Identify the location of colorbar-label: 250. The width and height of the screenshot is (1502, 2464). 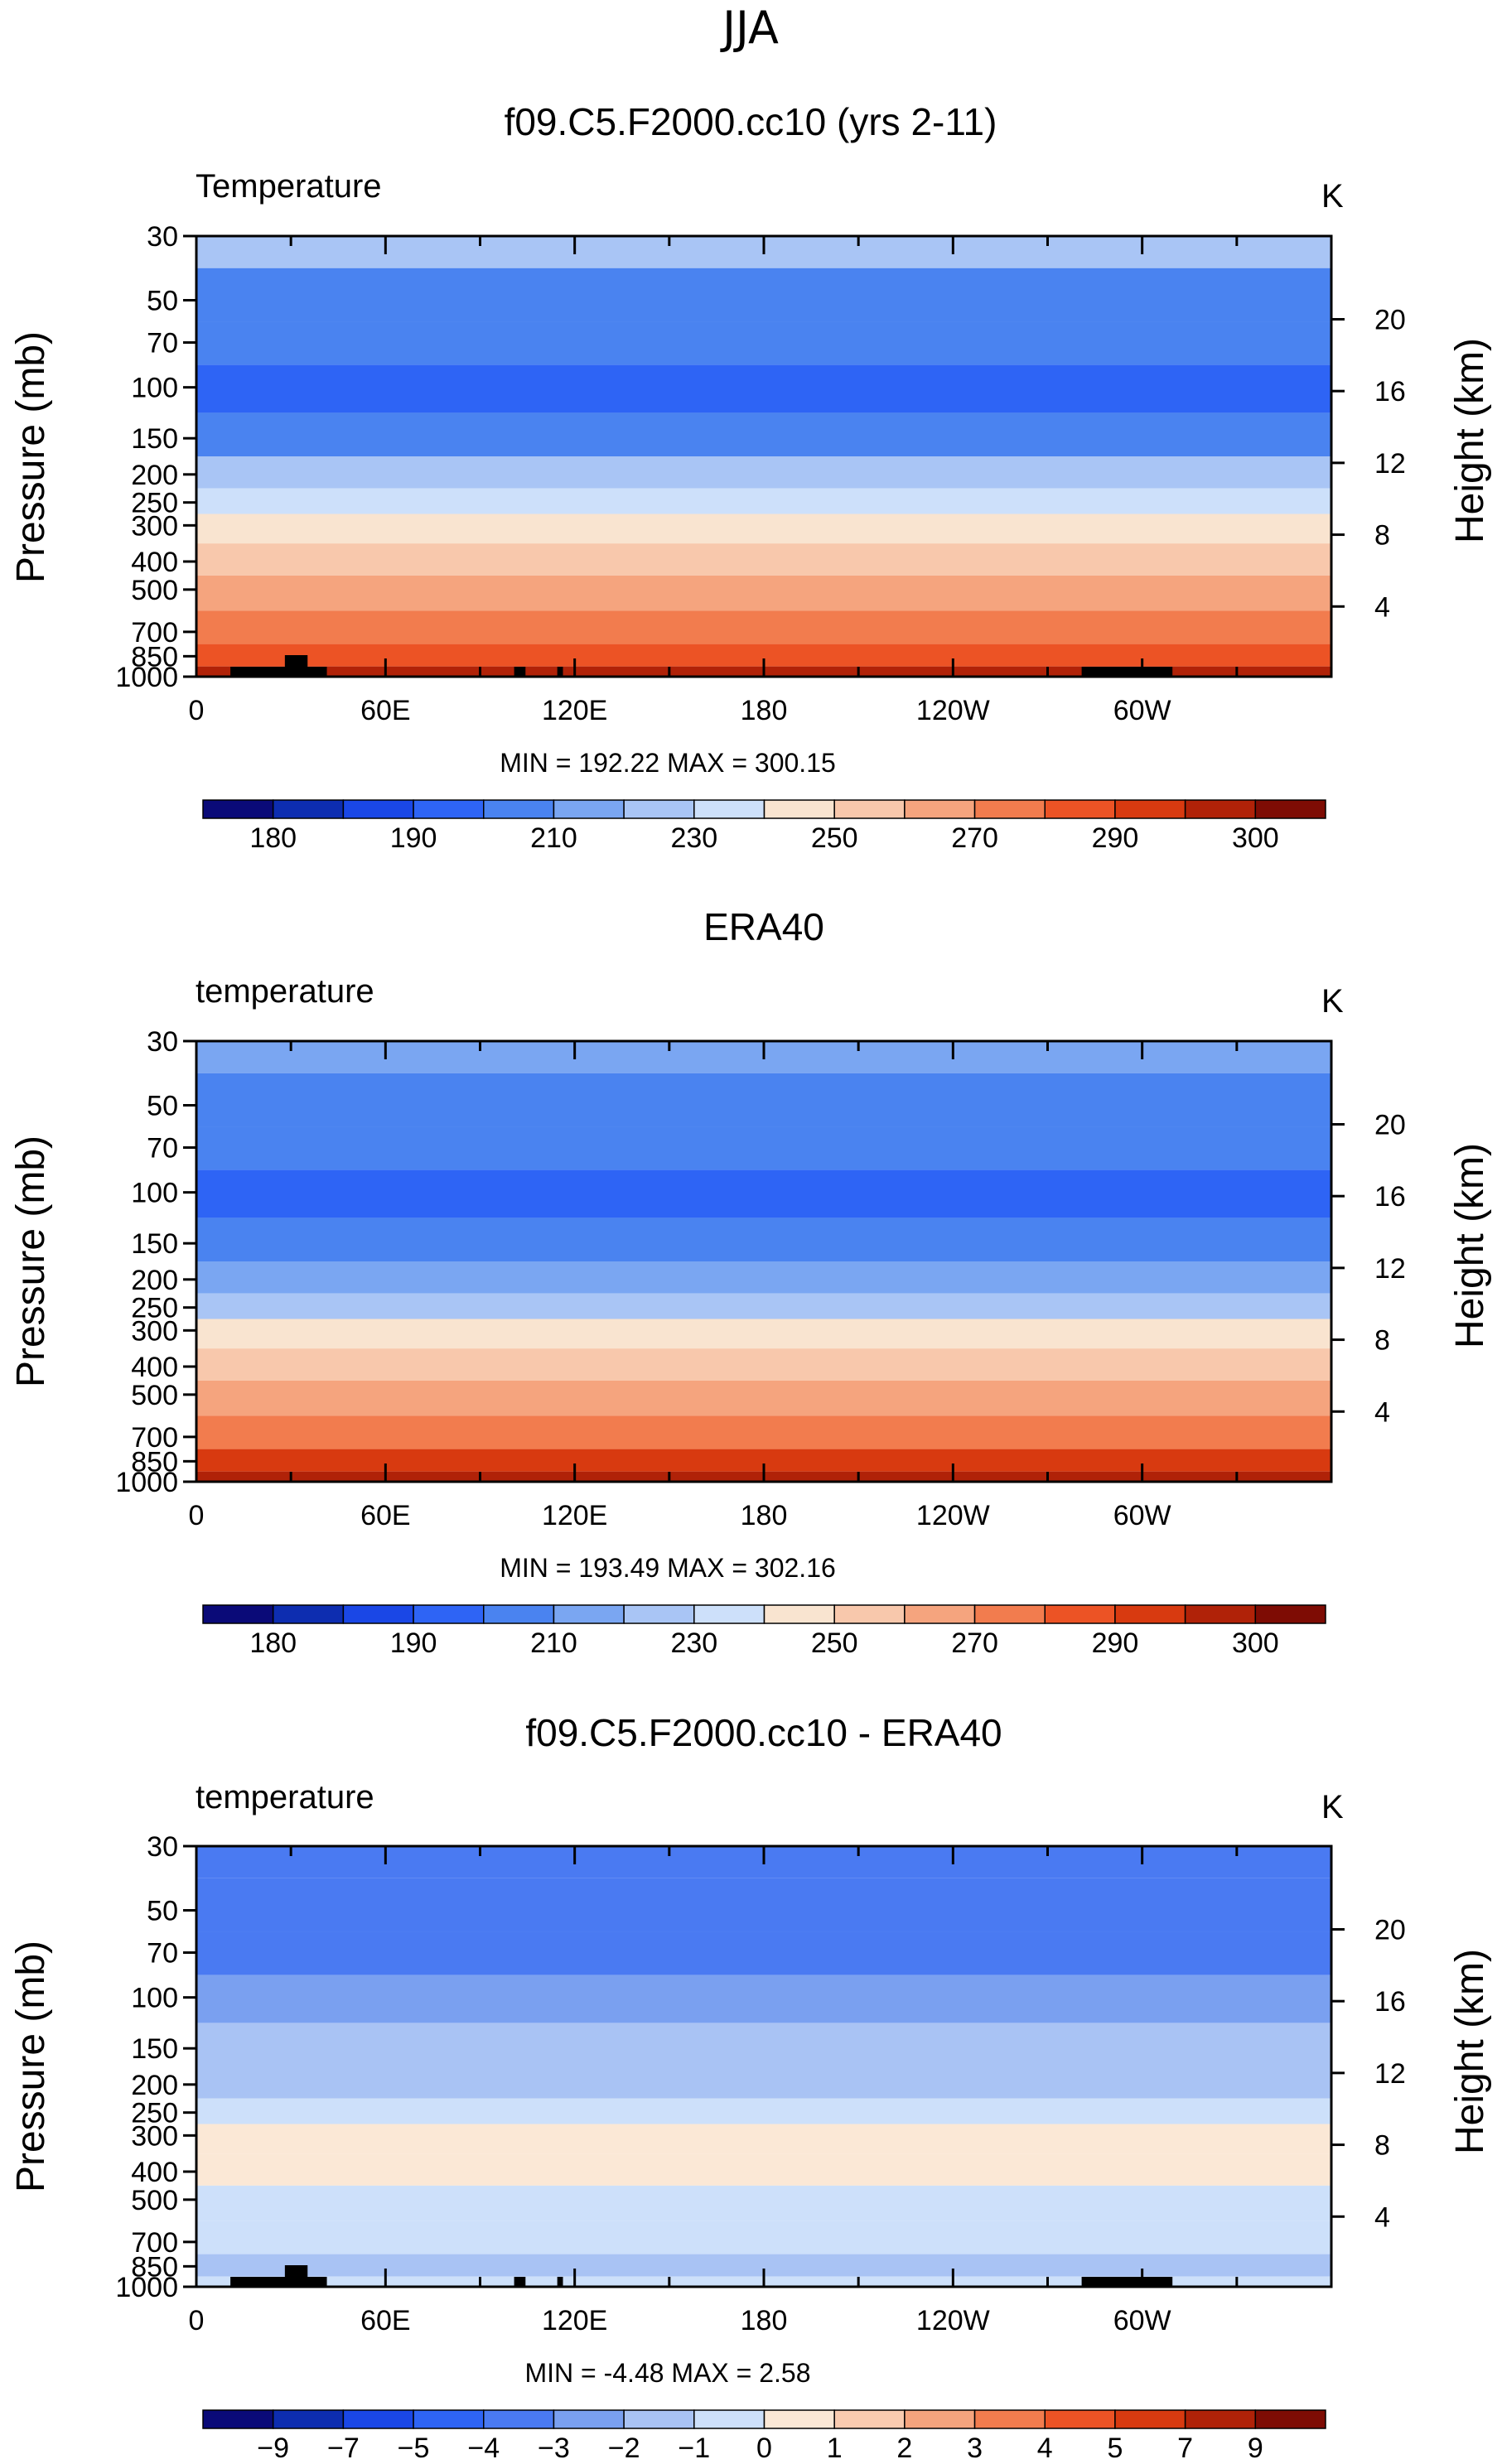
(834, 1643).